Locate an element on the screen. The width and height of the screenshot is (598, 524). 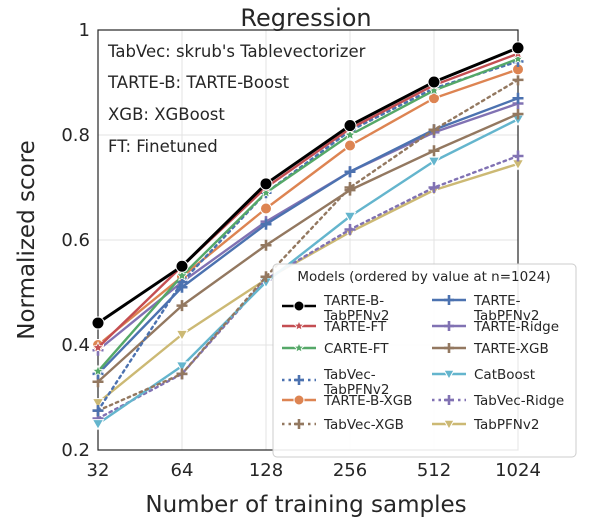
legend-label: TARTE-B-TabPFNv2 is located at coordinates (356, 308).